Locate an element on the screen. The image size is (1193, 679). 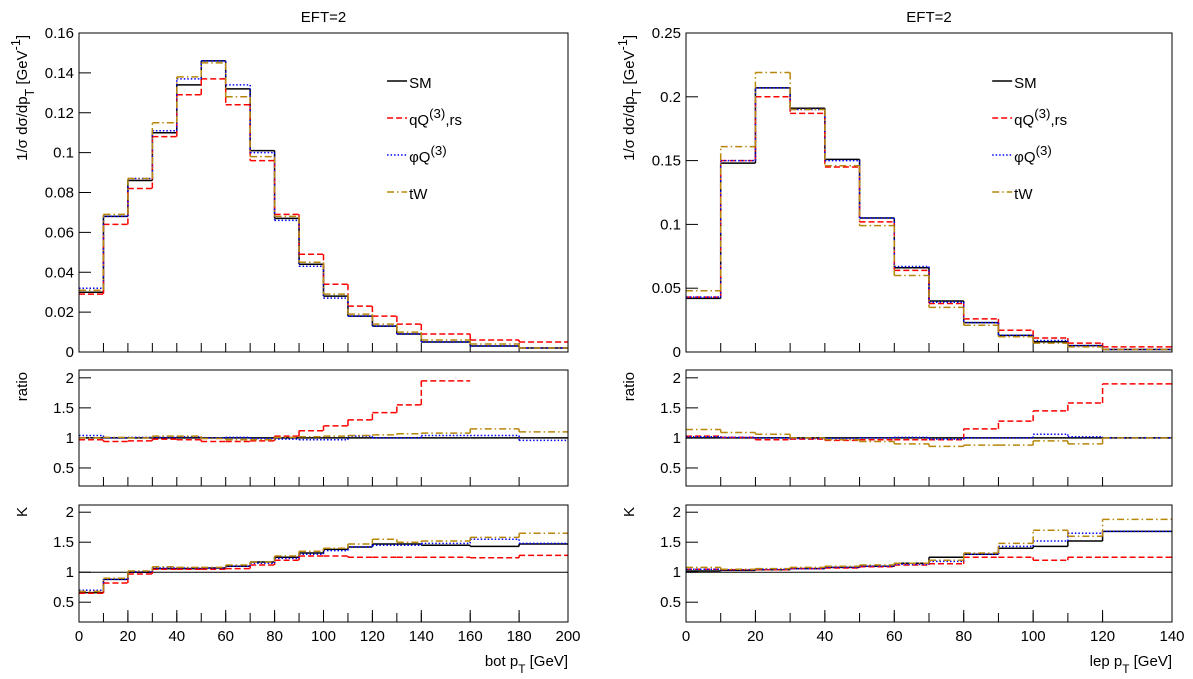
y-tick-label: 0.16 is located at coordinates (59, 33).